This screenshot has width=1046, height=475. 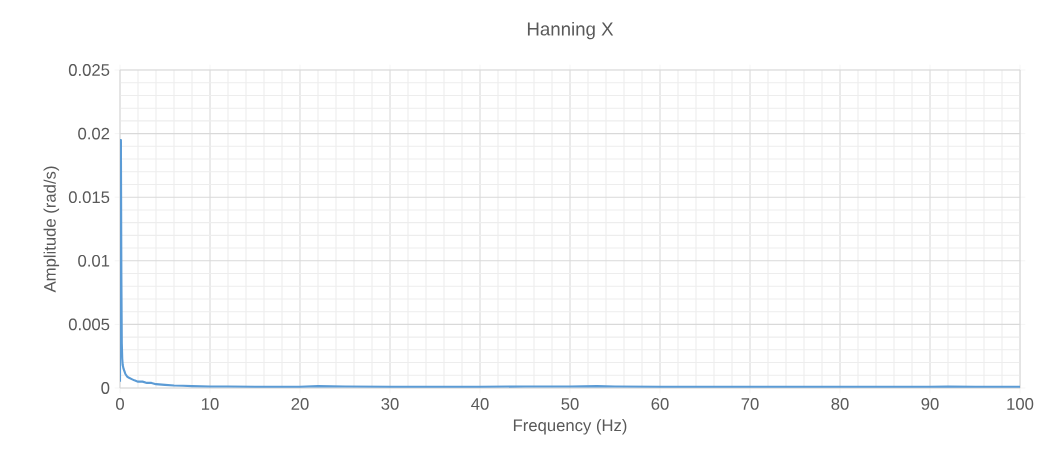 What do you see at coordinates (570, 404) in the screenshot?
I see `x-tick-label: 50` at bounding box center [570, 404].